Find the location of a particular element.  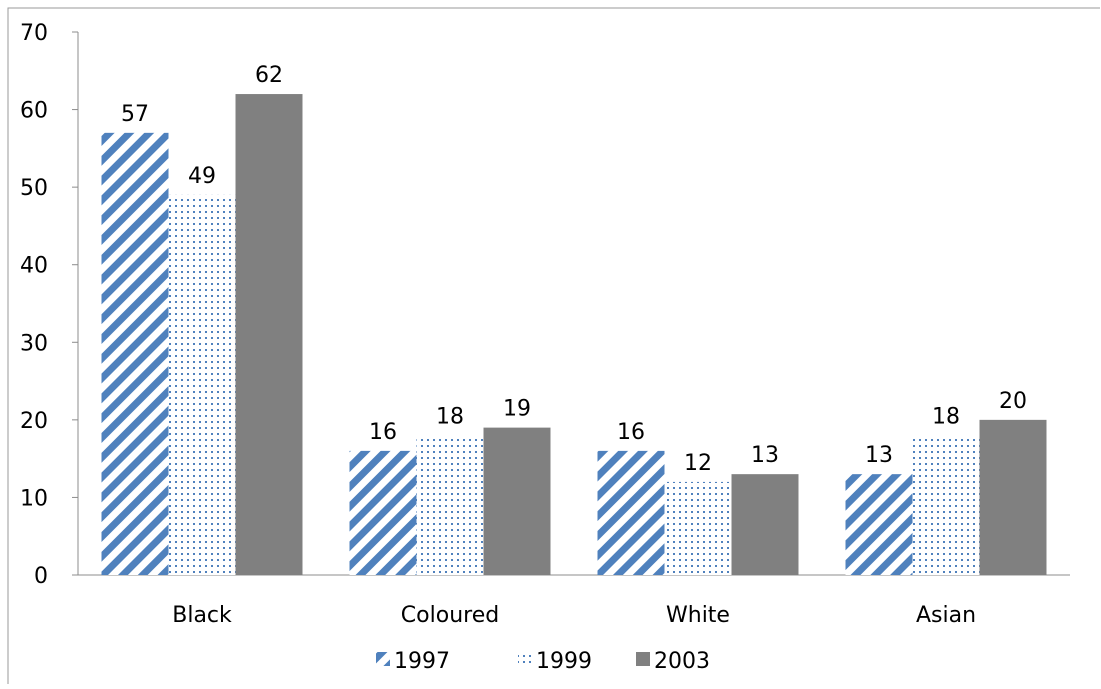

legend-label-2003: 2003 is located at coordinates (682, 661).